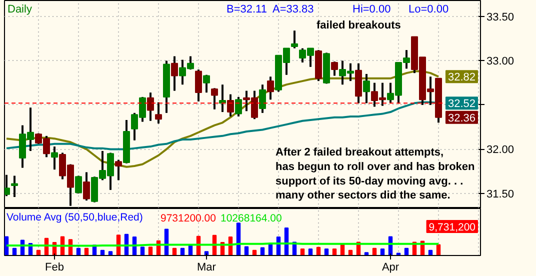  What do you see at coordinates (500, 62) in the screenshot?
I see `y-tick-label: 33.00` at bounding box center [500, 62].